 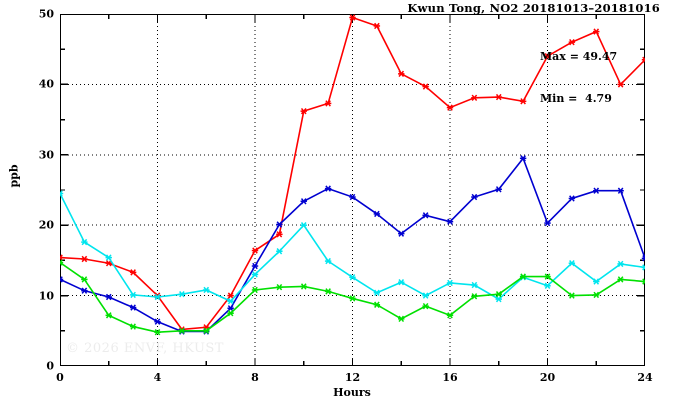 What do you see at coordinates (46, 225) in the screenshot?
I see `y-tick-label: 20` at bounding box center [46, 225].